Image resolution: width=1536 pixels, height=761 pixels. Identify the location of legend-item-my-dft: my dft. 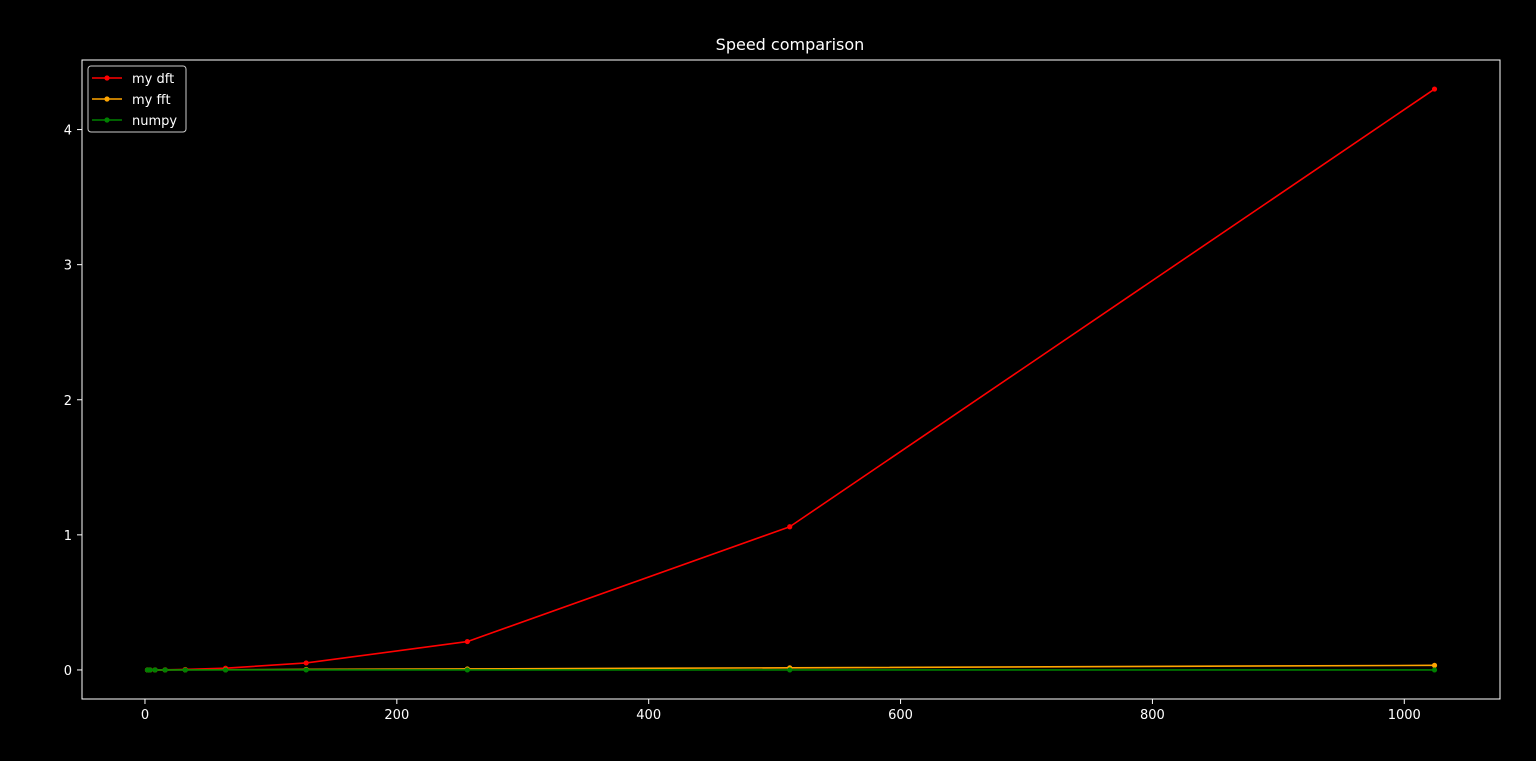
(133, 79).